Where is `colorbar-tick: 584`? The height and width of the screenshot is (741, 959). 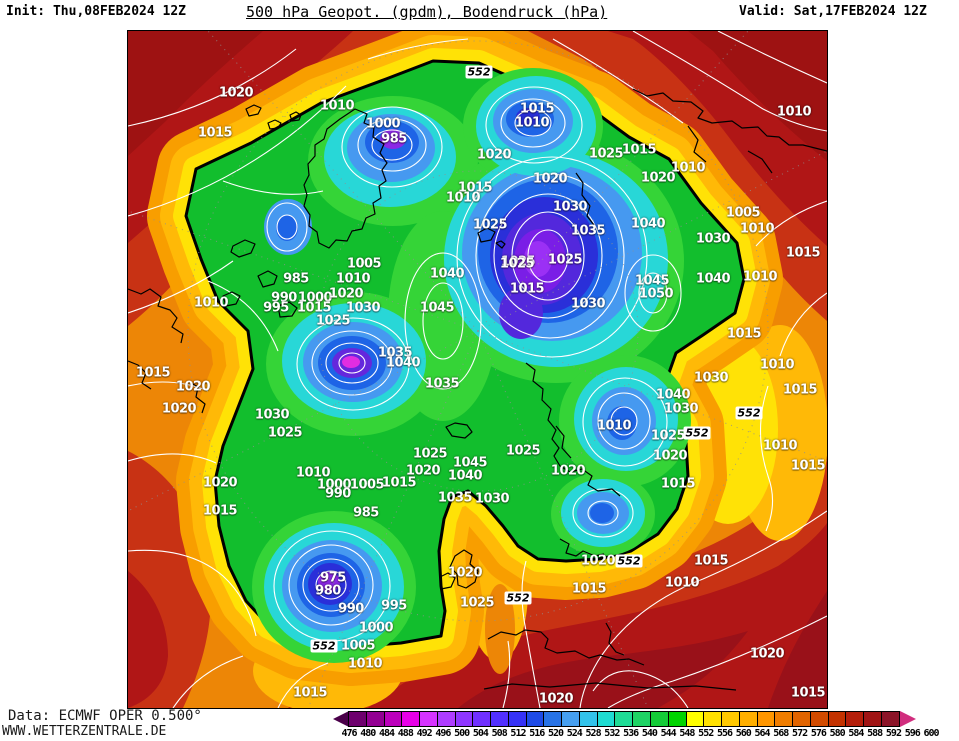
colorbar-tick: 584 is located at coordinates (856, 733).